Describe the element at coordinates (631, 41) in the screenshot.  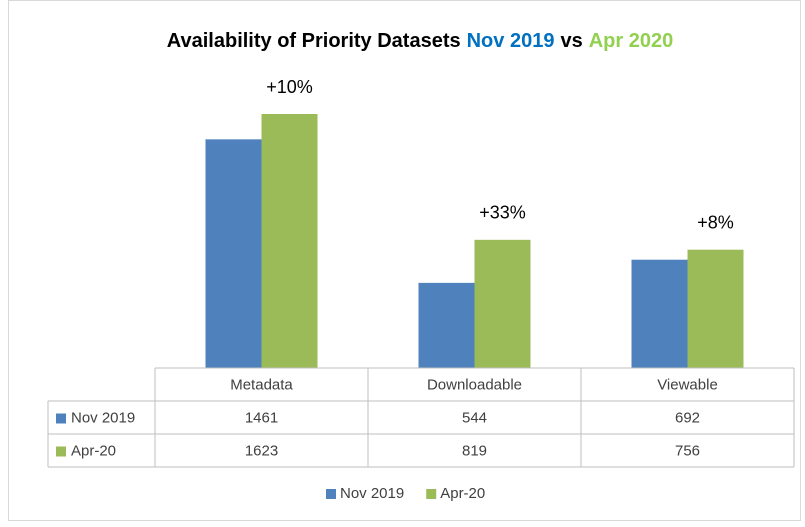
I see `title-part: Apr 2020` at that location.